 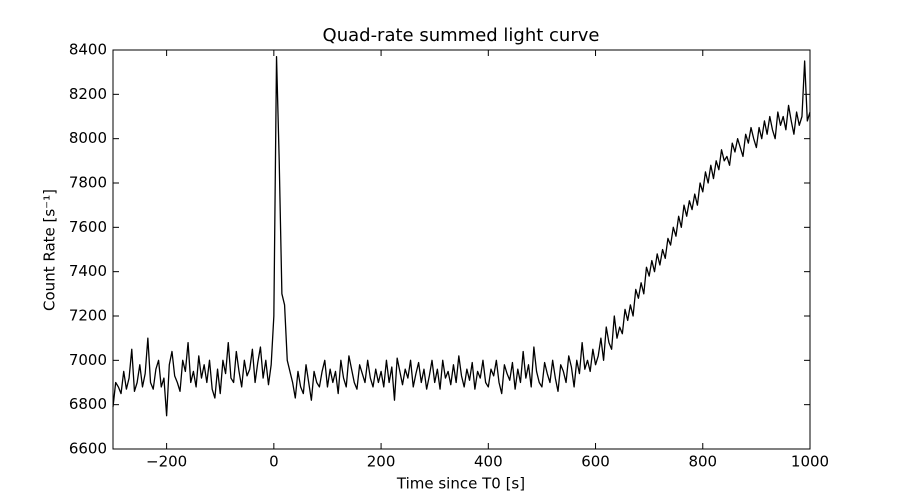 What do you see at coordinates (88, 138) in the screenshot?
I see `y-tick-label: 8000` at bounding box center [88, 138].